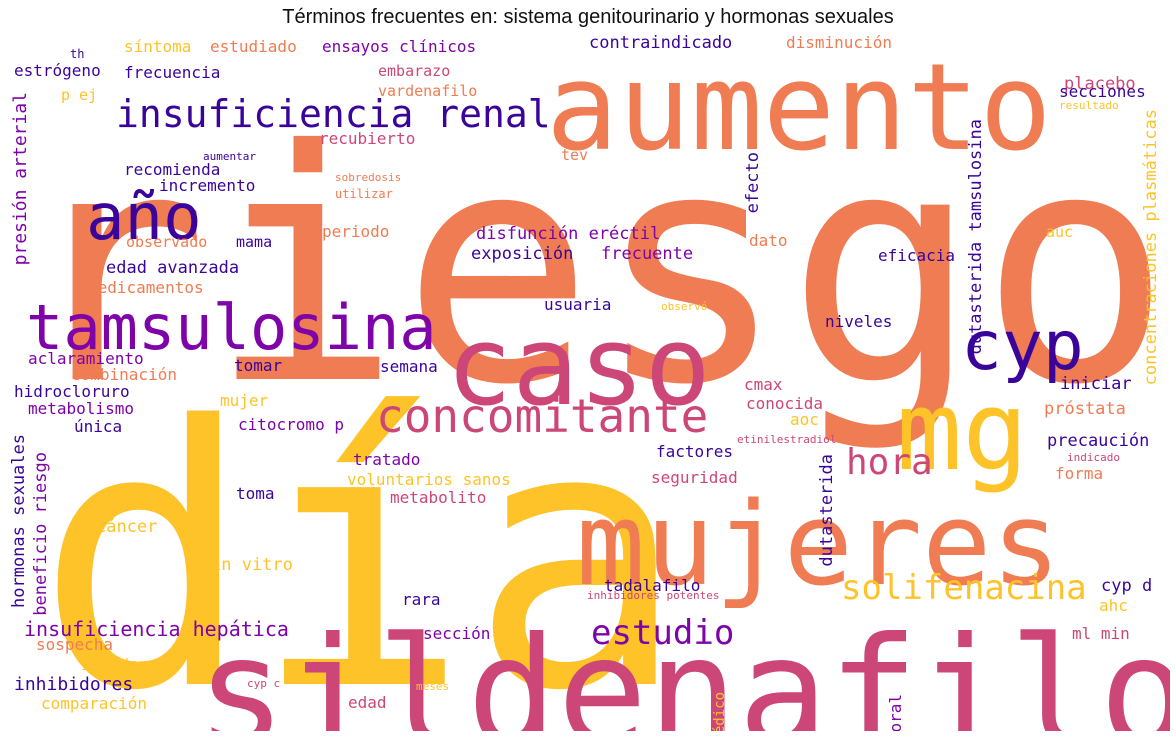 This screenshot has height=737, width=1176. Describe the element at coordinates (146, 287) in the screenshot. I see `word-56: medicamentos` at that location.